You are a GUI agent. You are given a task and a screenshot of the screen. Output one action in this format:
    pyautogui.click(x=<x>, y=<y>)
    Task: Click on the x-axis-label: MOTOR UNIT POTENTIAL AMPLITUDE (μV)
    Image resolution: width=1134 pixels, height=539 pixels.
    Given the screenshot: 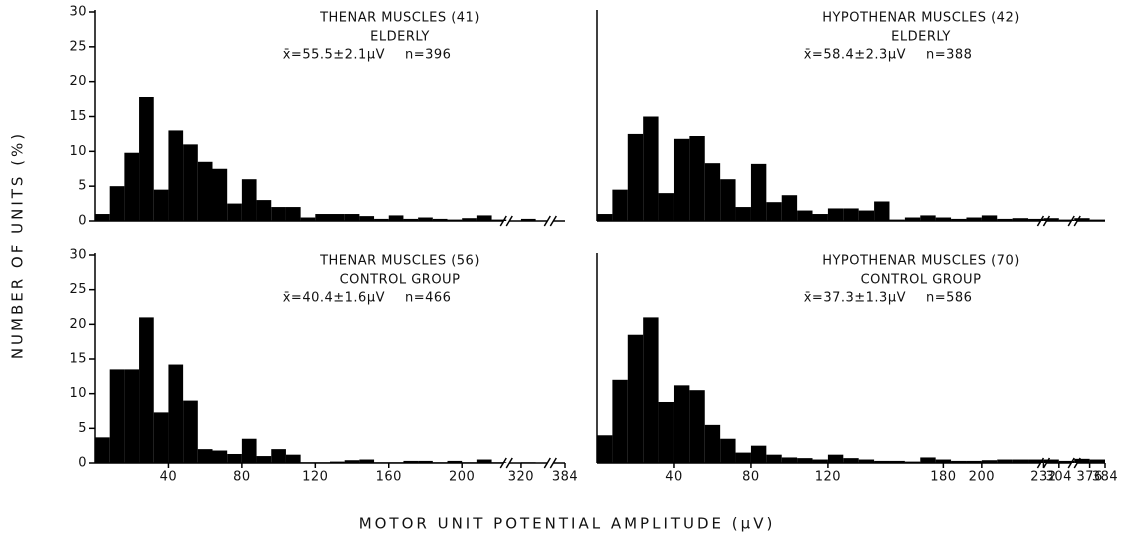 What is the action you would take?
    pyautogui.click(x=567, y=524)
    